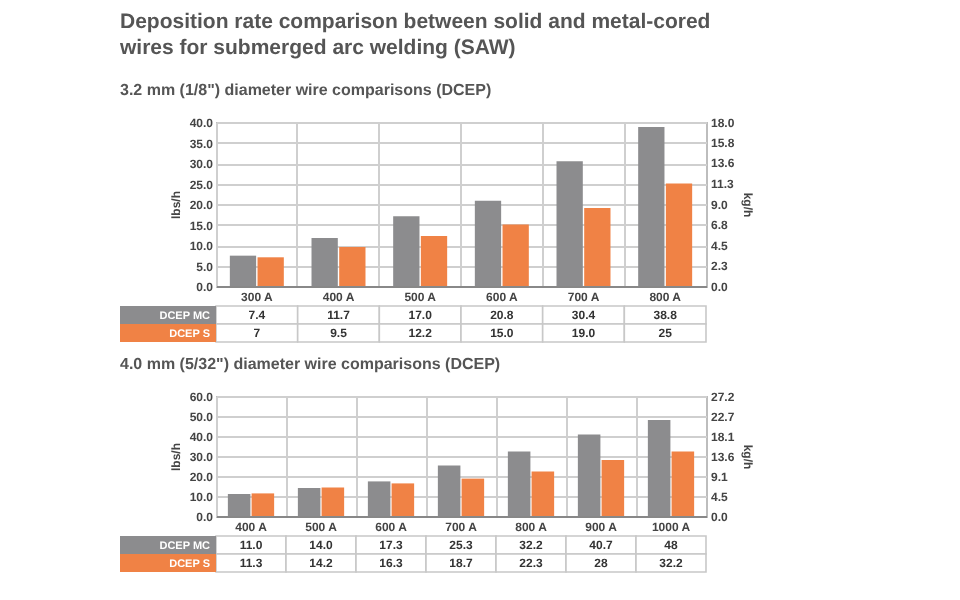 The image size is (960, 600). I want to click on chart-title: Deposition rate comparison between solid and metal-cored wires for submerged arc welding (SAW), so click(414, 35).